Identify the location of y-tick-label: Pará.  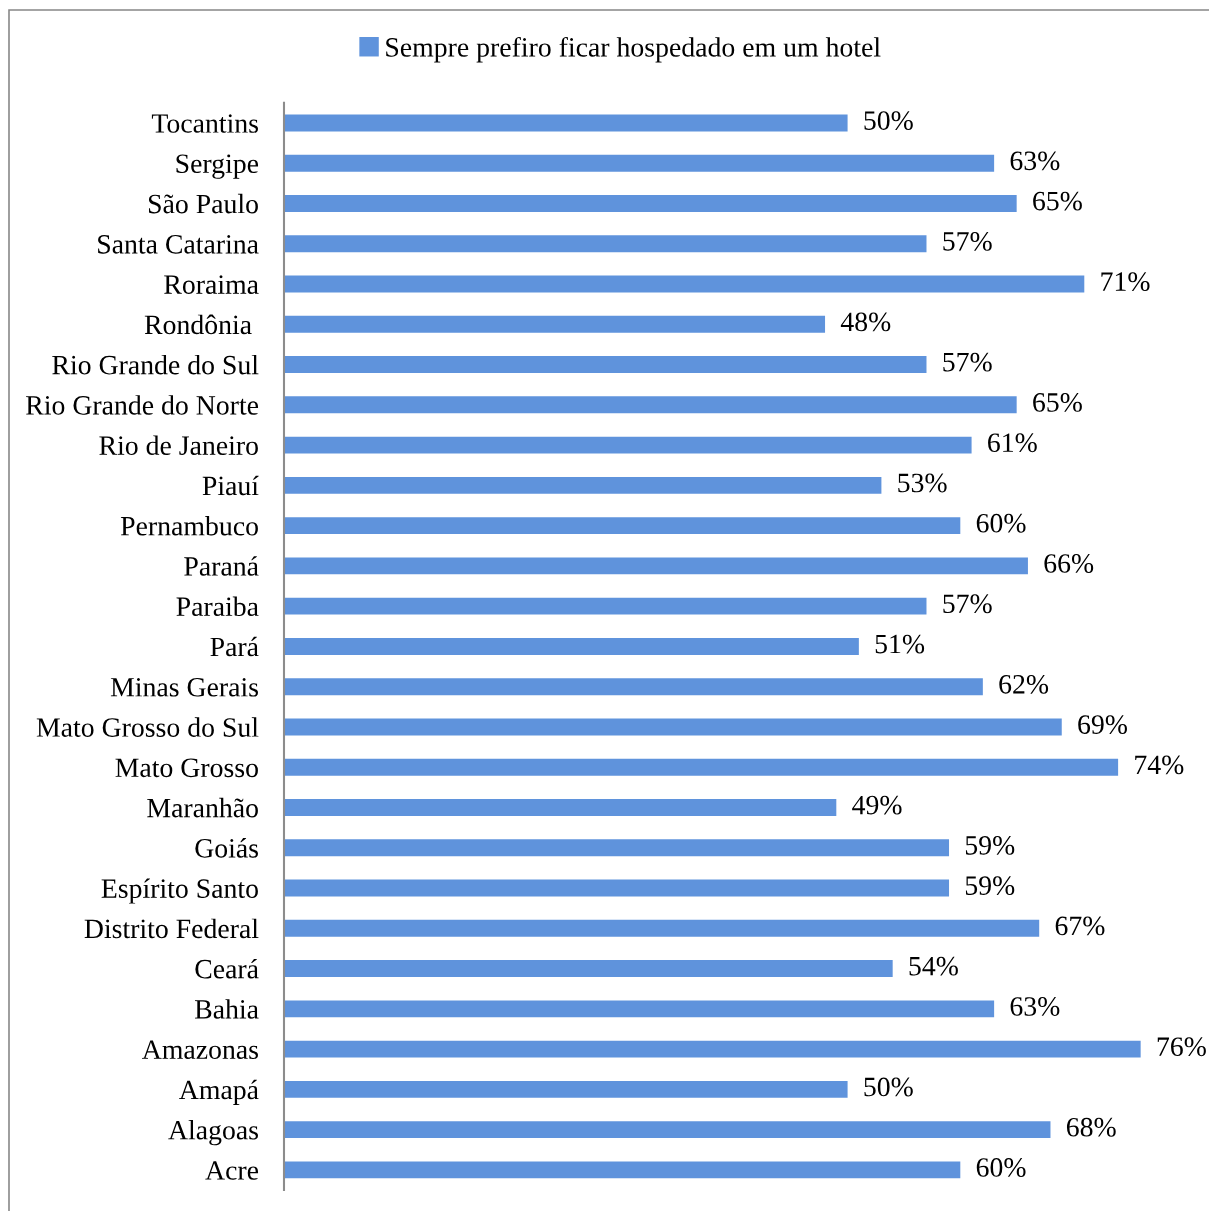
(234, 646).